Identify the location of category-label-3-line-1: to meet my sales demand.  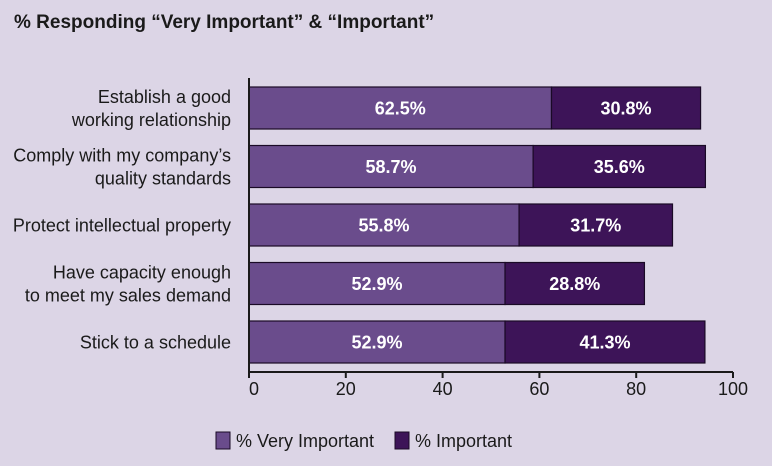
(128, 296).